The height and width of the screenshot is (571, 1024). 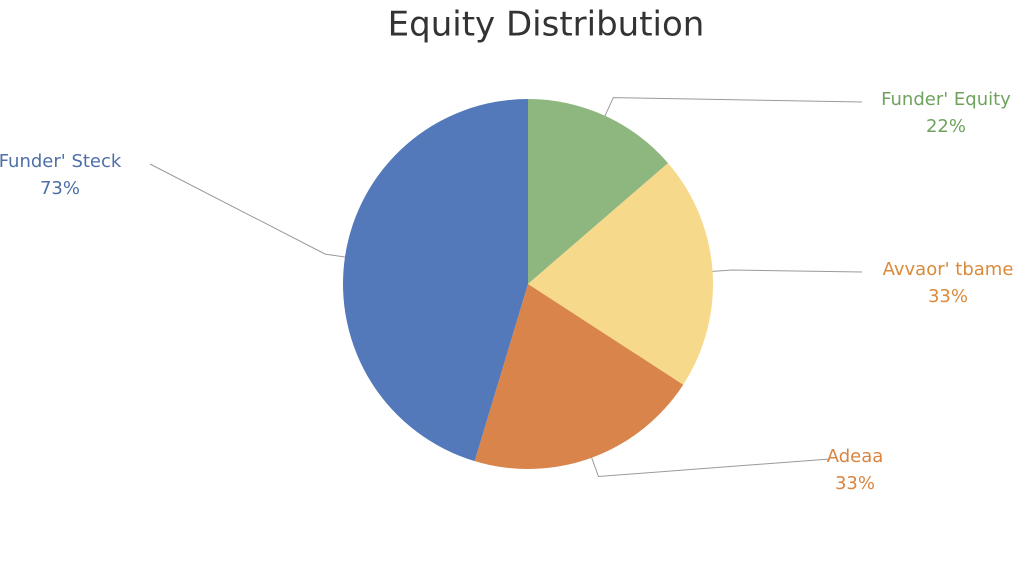 I want to click on slice-label: Avvaor' tbame, so click(x=948, y=269).